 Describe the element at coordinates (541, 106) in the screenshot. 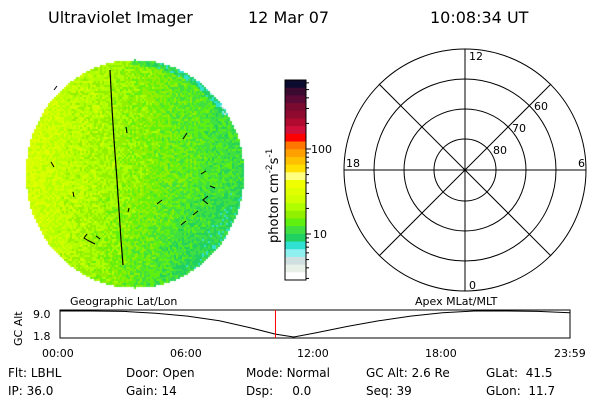

I see `lat-label-60: 60` at that location.